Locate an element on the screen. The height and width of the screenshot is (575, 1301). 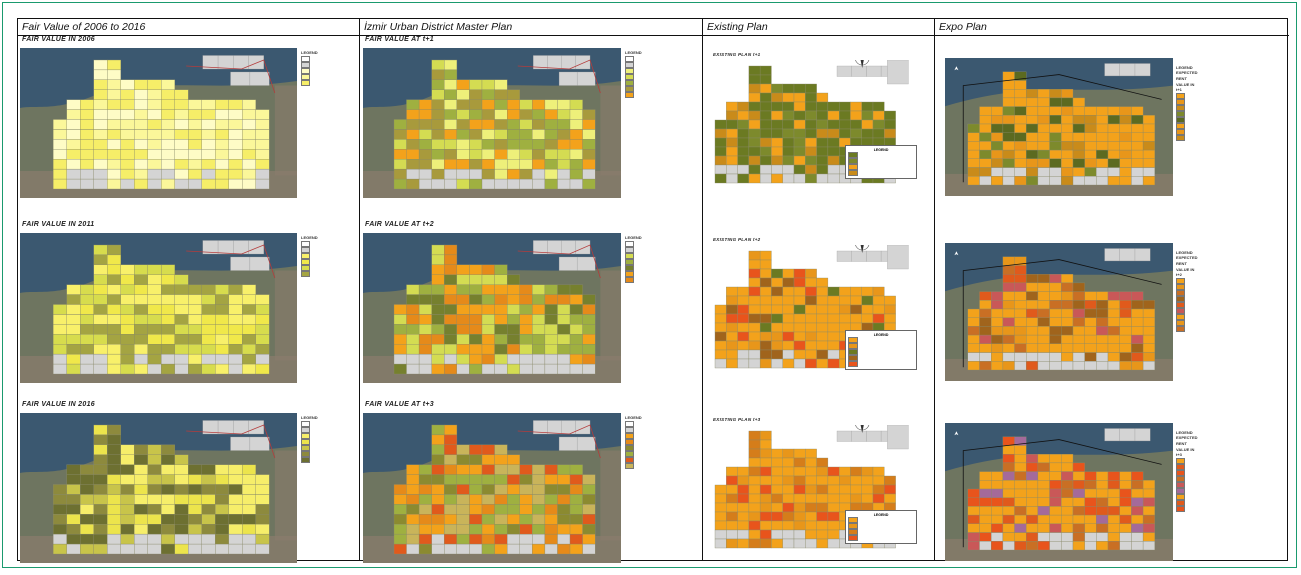
legend-subtitle: EXPECTED RENT VALUE IN t+2 is located at coordinates (1187, 266).